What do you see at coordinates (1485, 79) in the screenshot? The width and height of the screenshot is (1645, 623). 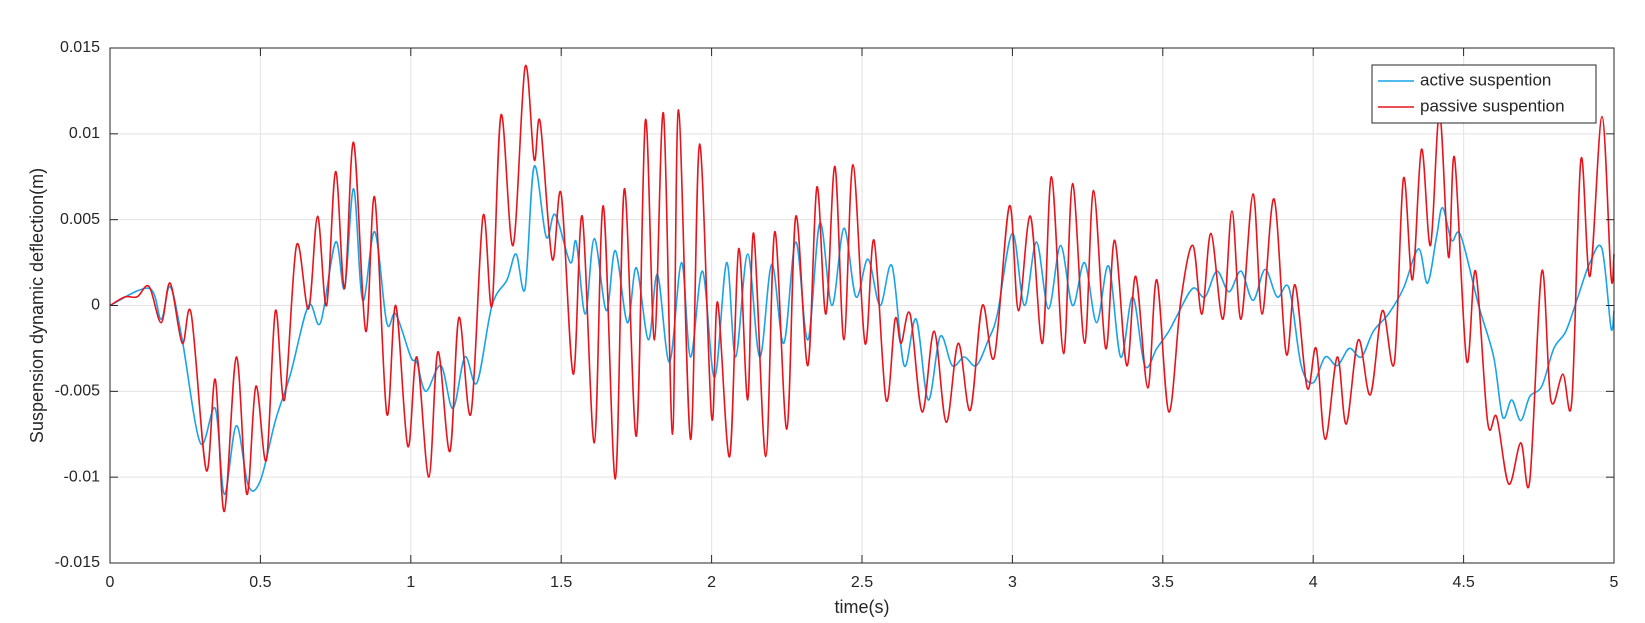 I see `legend-label: active suspention` at bounding box center [1485, 79].